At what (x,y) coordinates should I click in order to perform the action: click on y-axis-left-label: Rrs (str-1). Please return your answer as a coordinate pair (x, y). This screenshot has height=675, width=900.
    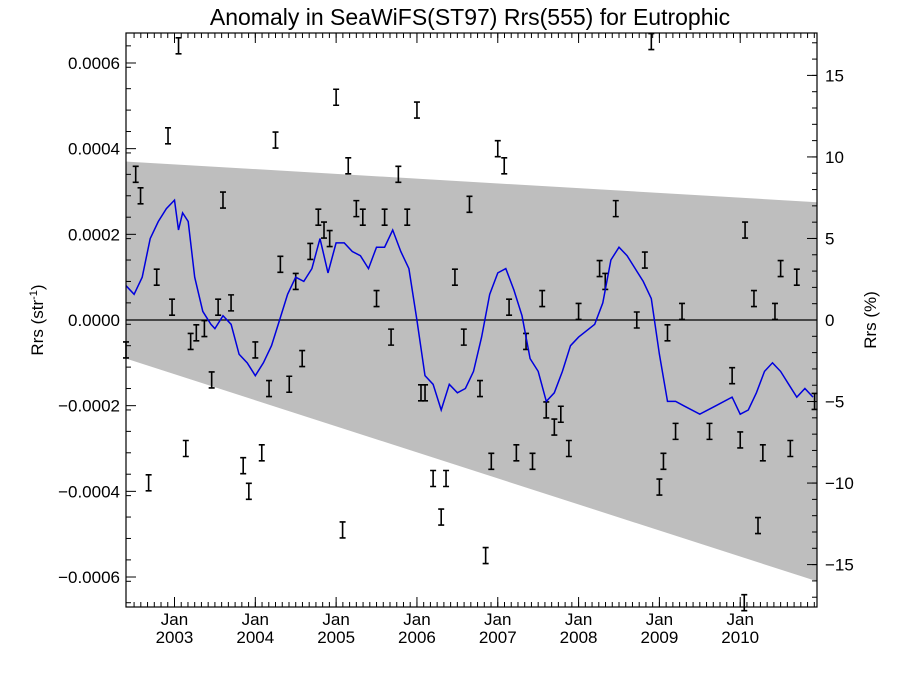
    Looking at the image, I should click on (37, 319).